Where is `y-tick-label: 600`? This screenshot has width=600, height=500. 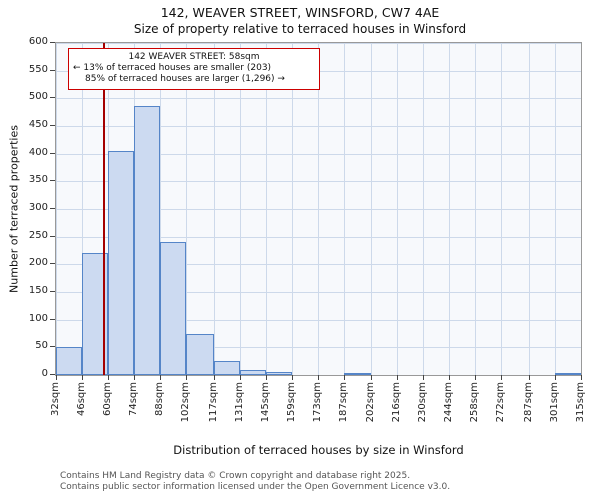
y-tick-label: 600 is located at coordinates (38, 41).